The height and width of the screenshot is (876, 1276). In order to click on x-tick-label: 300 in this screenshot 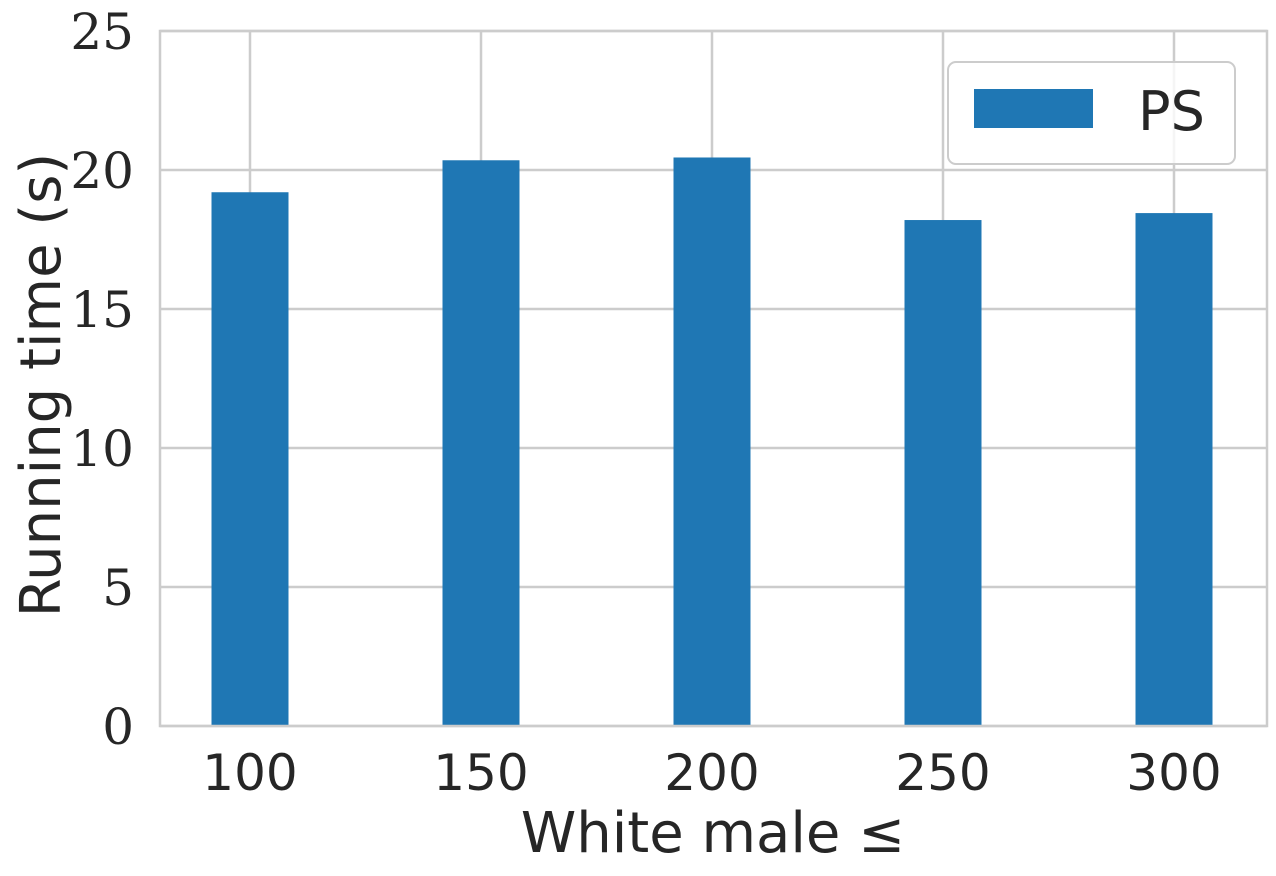, I will do `click(1173, 773)`.